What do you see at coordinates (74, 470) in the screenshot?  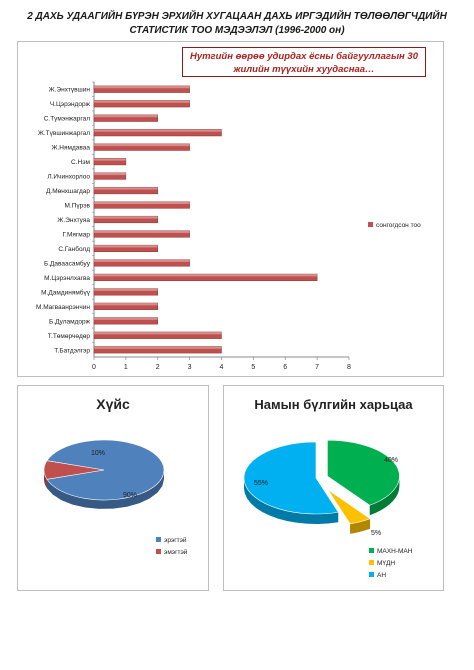 I see `pie-slice-female` at bounding box center [74, 470].